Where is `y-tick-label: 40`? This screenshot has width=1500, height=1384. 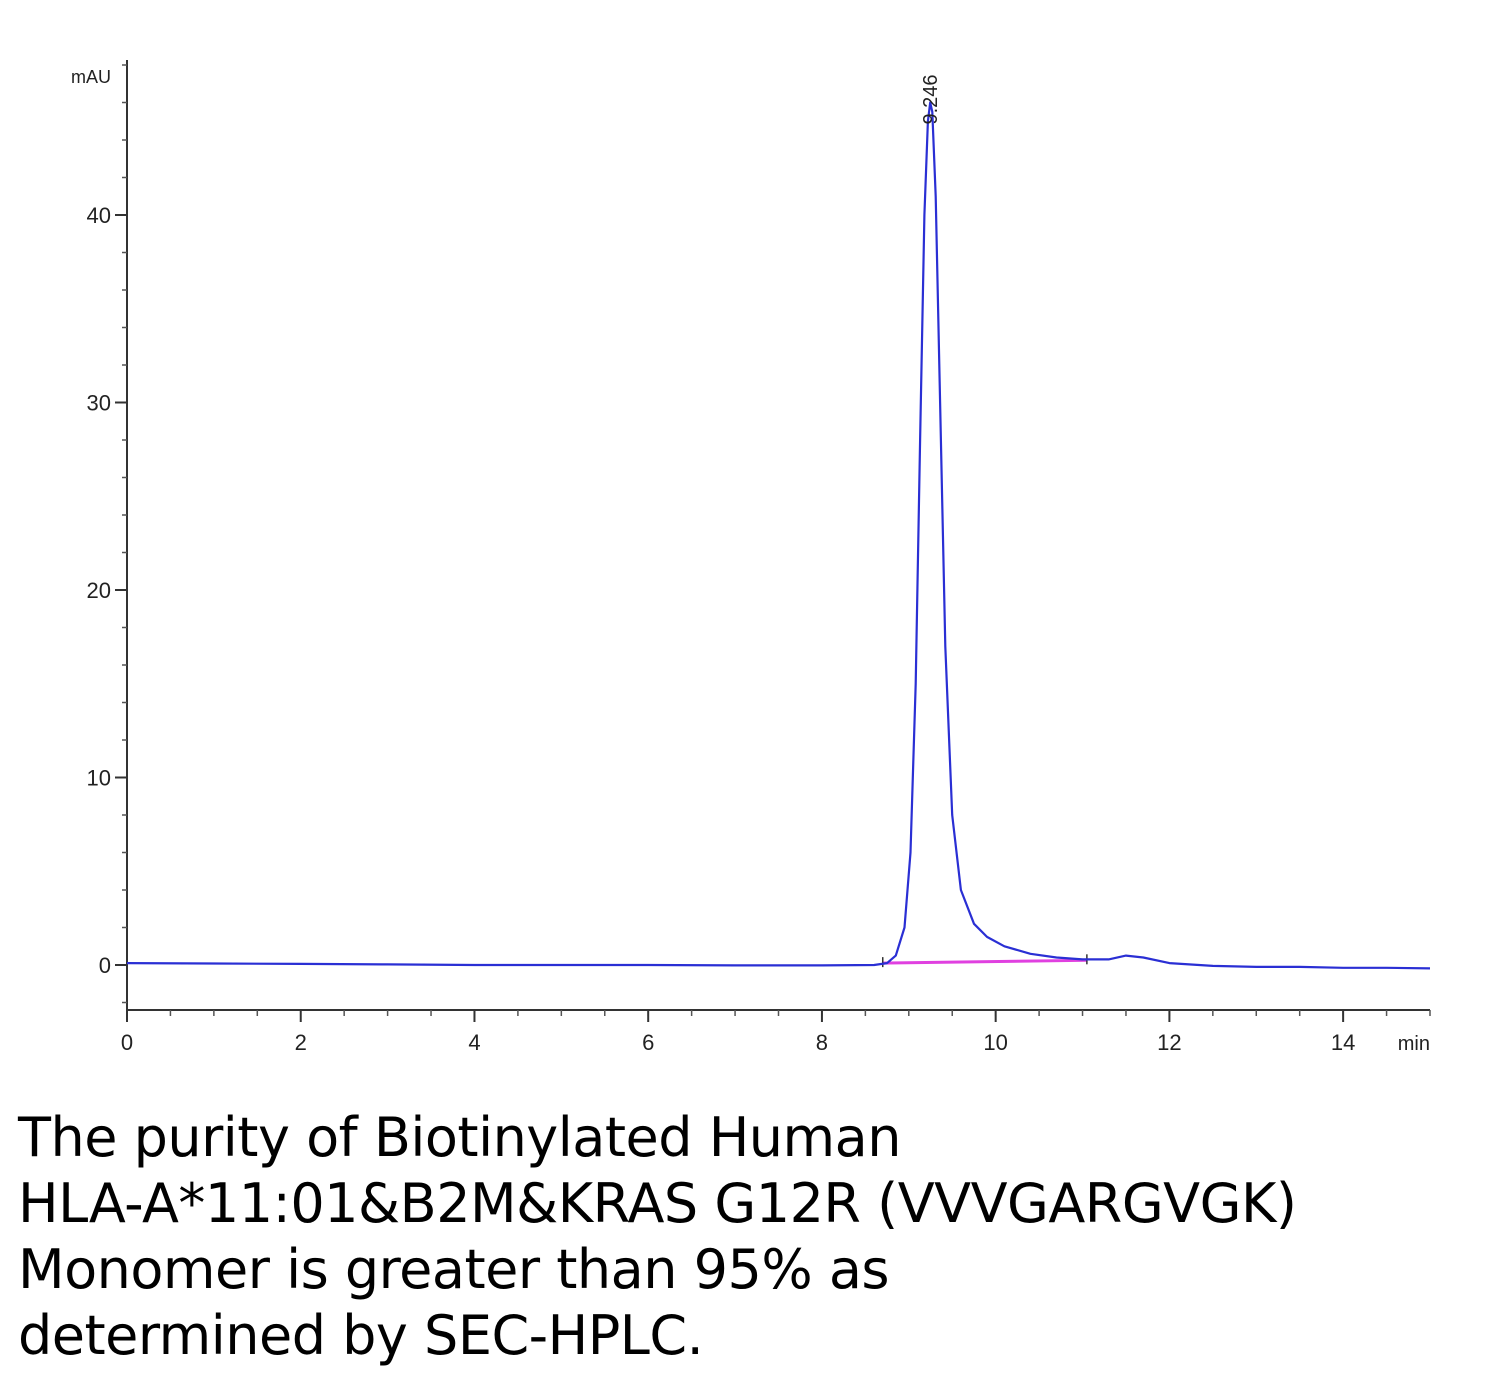
y-tick-label: 40 is located at coordinates (99, 215).